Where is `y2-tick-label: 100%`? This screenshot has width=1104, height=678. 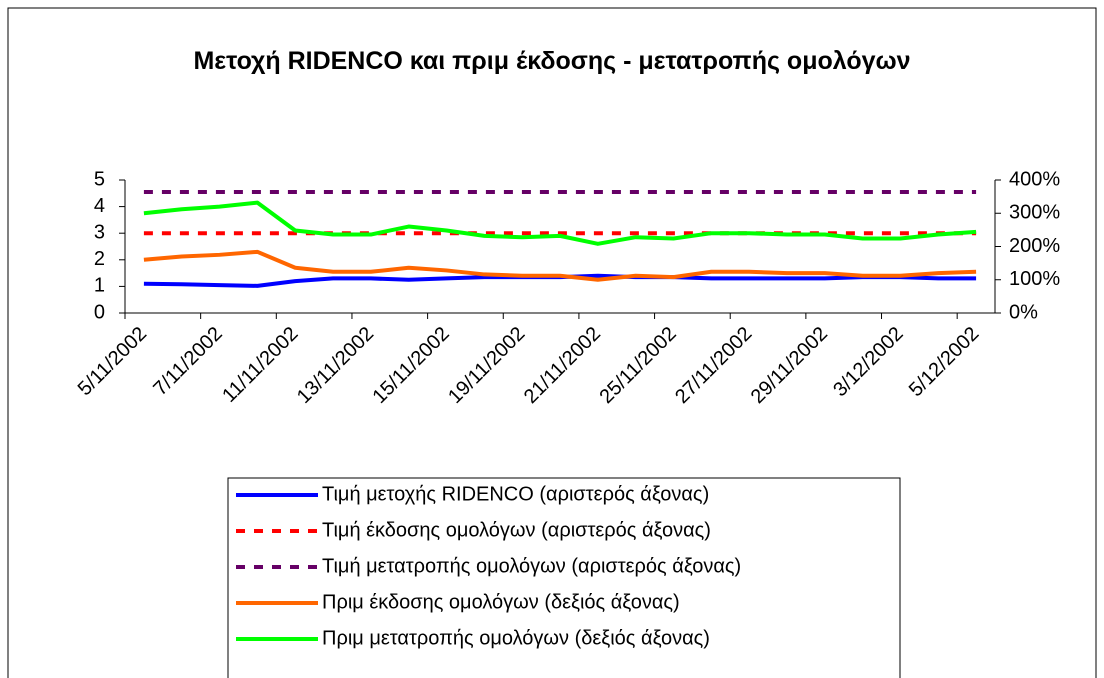 y2-tick-label: 100% is located at coordinates (1034, 279).